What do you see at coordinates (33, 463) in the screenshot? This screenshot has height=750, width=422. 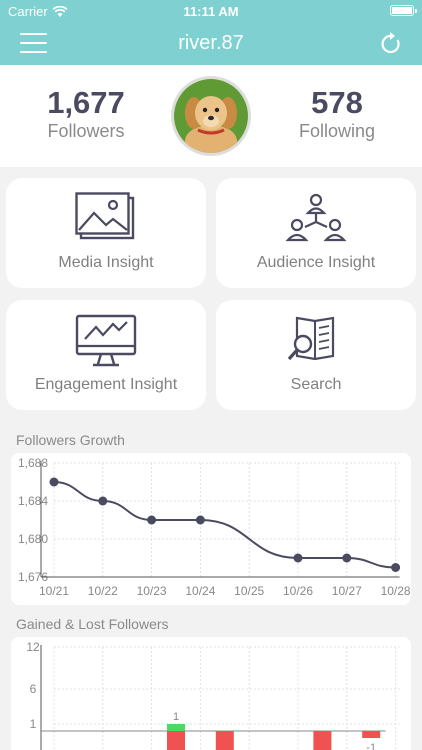 I see `y-tick-label: 1,688` at bounding box center [33, 463].